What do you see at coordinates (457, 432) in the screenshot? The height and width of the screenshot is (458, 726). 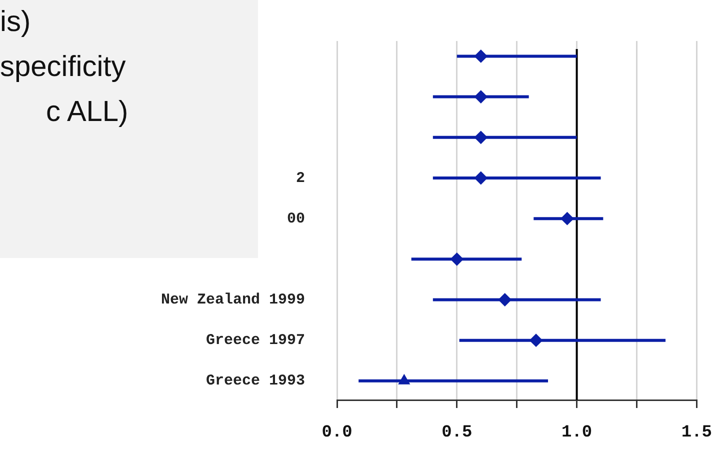 I see `x-tick-label: 0.5` at bounding box center [457, 432].